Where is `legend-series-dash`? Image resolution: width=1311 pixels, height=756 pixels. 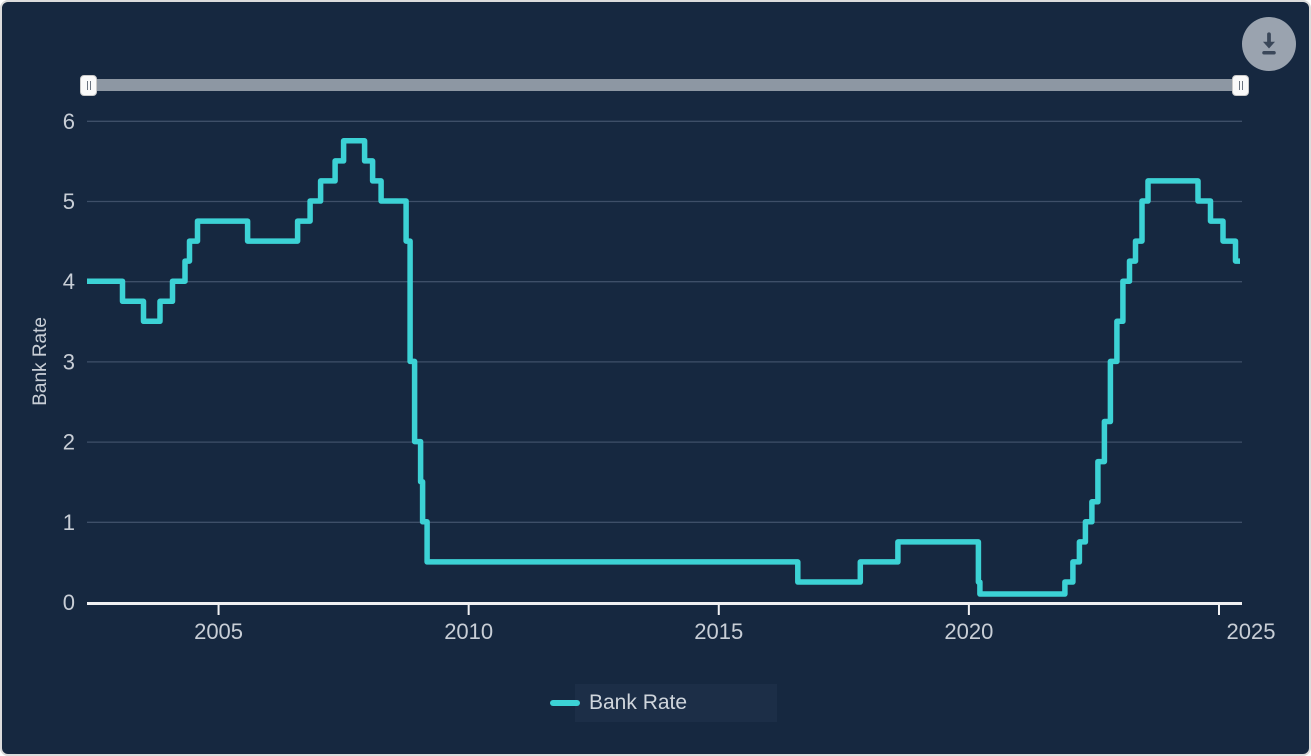 legend-series-dash is located at coordinates (565, 703).